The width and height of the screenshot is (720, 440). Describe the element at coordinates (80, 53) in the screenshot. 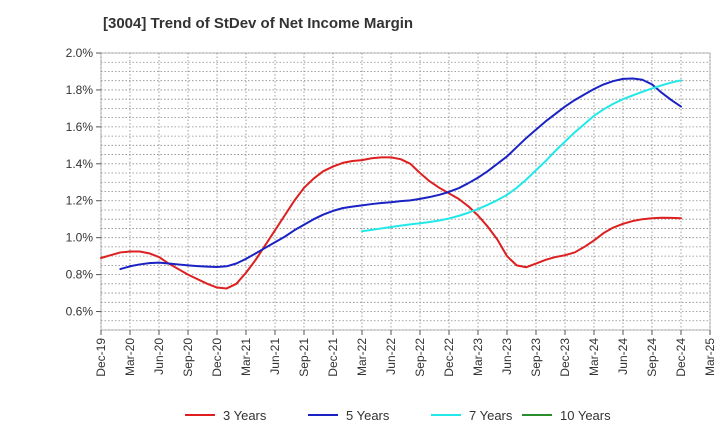

I see `y-tick-label: 2.0%` at that location.